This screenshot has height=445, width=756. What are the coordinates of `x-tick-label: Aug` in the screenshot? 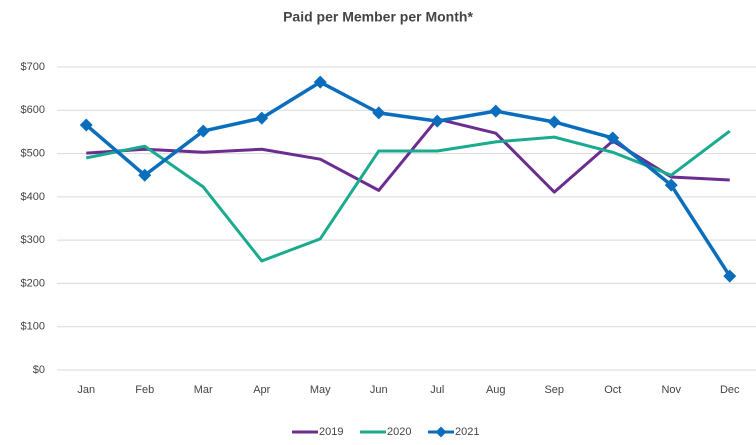 It's located at (496, 390).